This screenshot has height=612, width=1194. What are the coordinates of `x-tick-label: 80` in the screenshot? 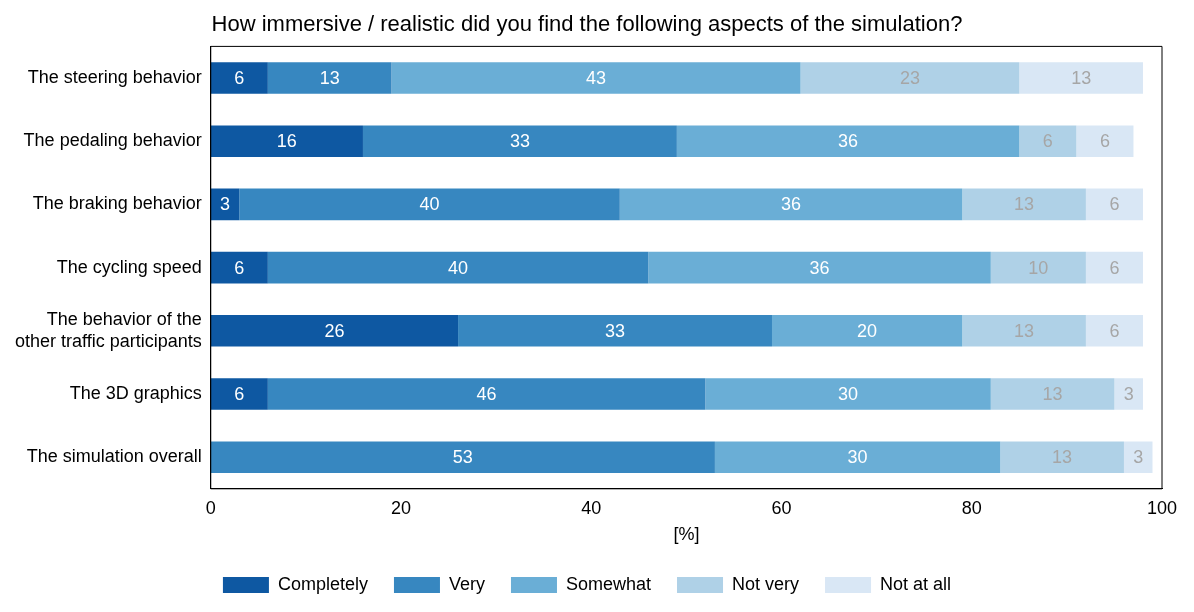 It's located at (971, 507).